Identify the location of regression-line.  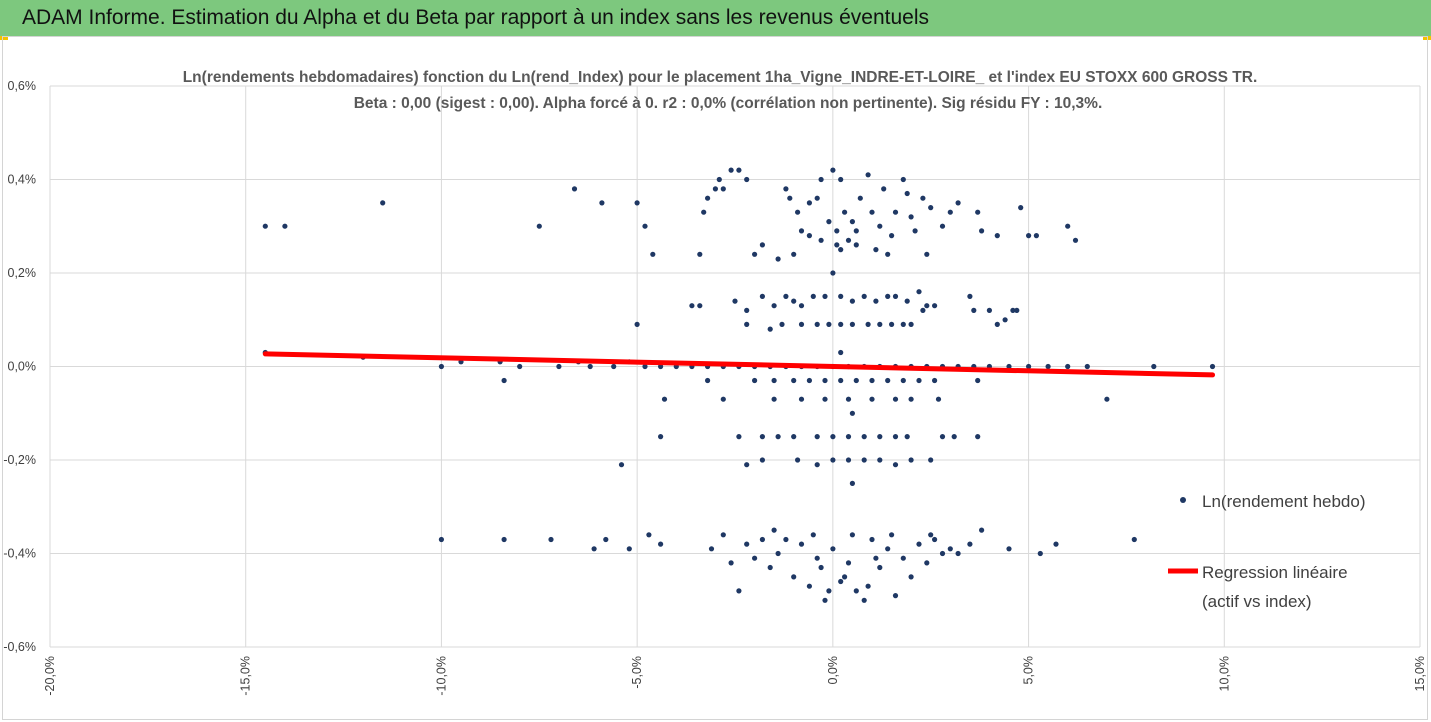
(739, 364).